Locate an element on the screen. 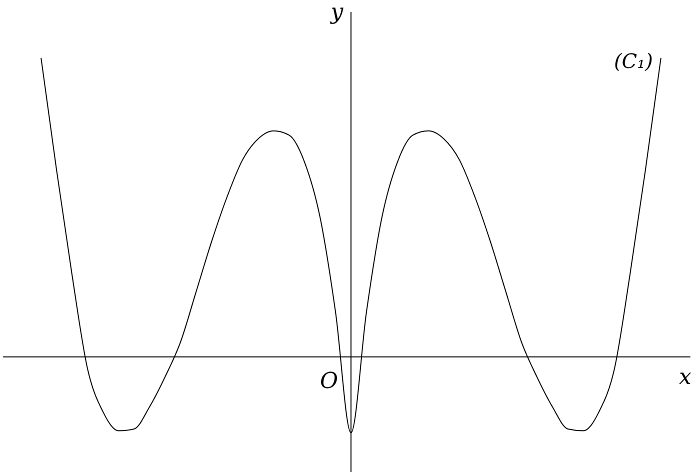 This screenshot has width=695, height=472. y-axis-title: y is located at coordinates (337, 12).